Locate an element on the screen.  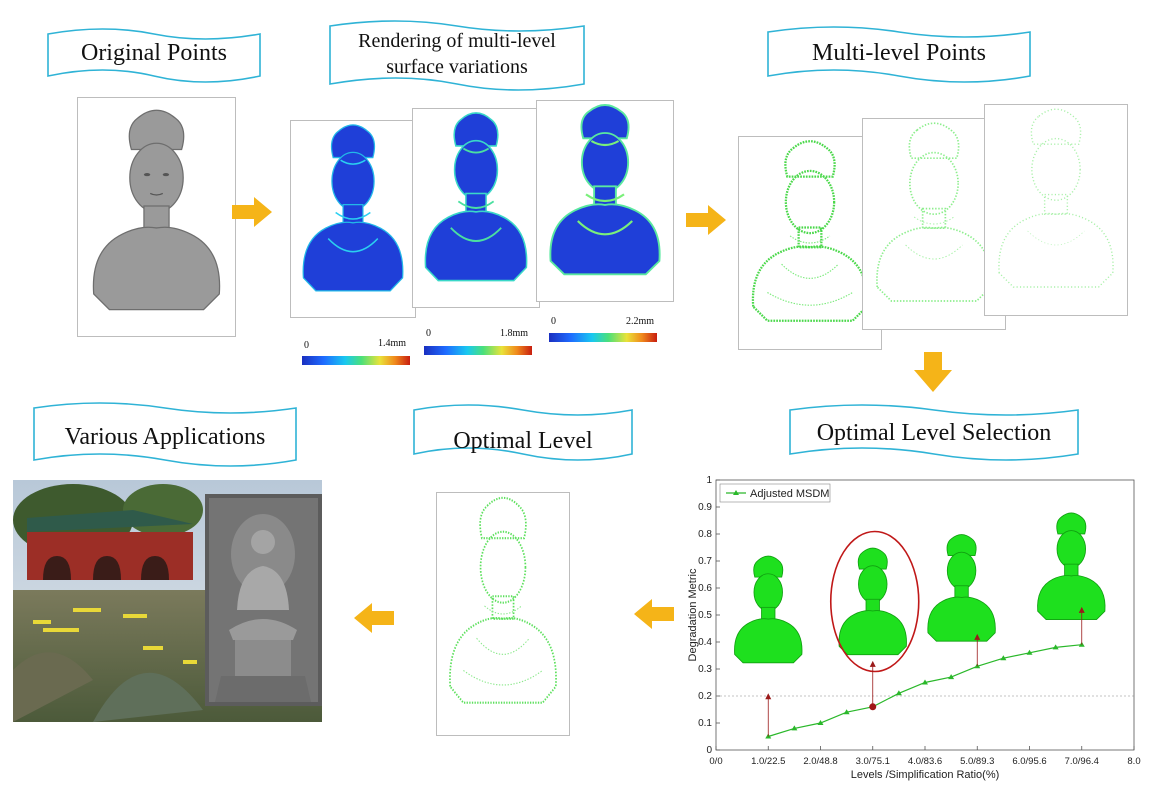
original-model-frame is located at coordinates (156, 217).